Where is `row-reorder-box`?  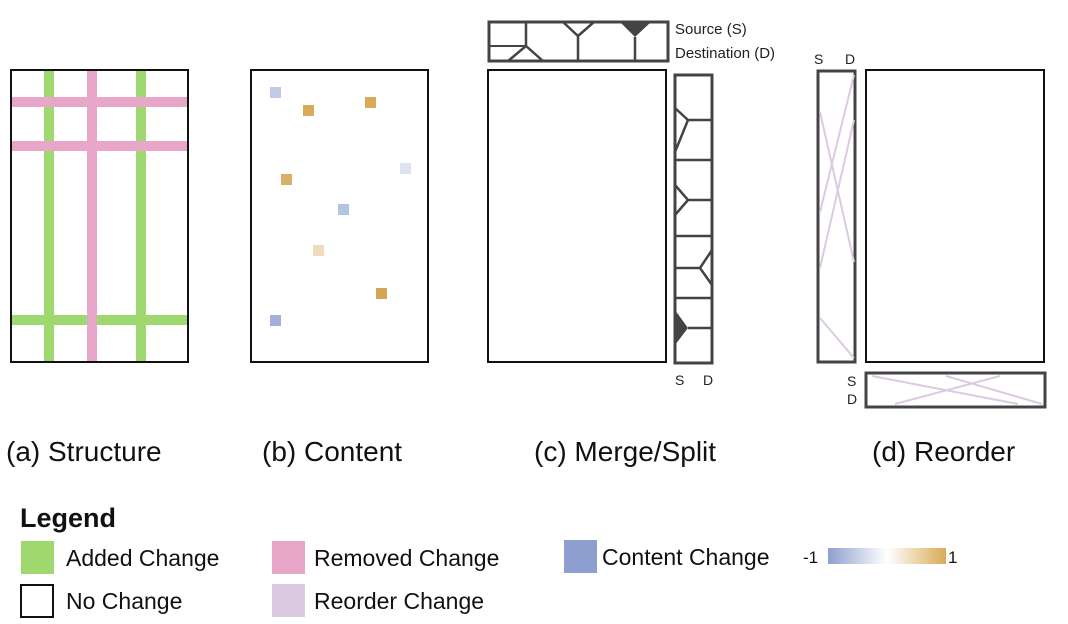 row-reorder-box is located at coordinates (836, 216).